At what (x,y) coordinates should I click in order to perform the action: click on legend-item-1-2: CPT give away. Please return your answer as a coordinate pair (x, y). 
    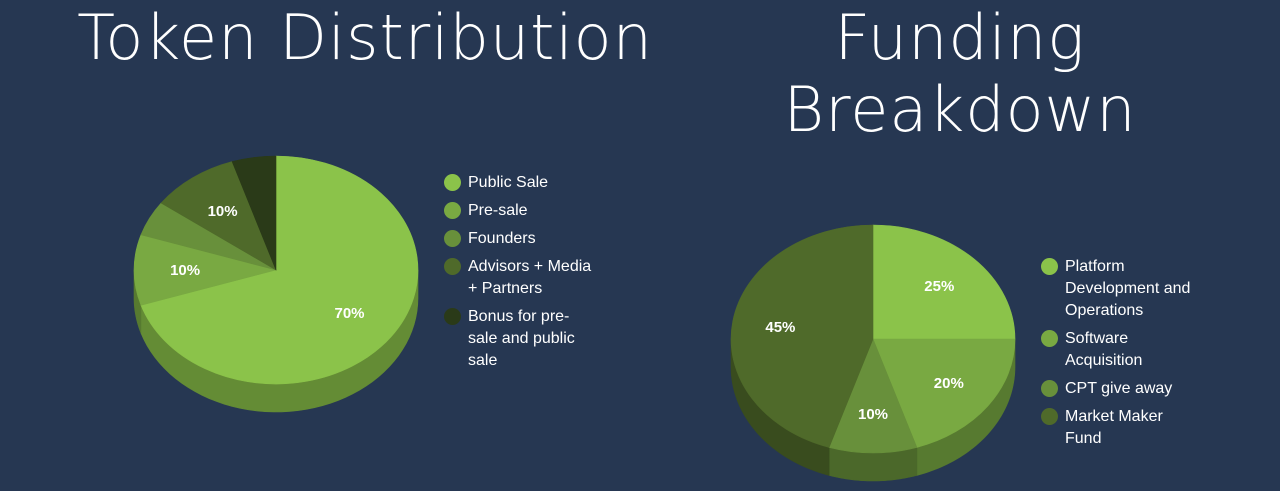
    Looking at the image, I should click on (1116, 389).